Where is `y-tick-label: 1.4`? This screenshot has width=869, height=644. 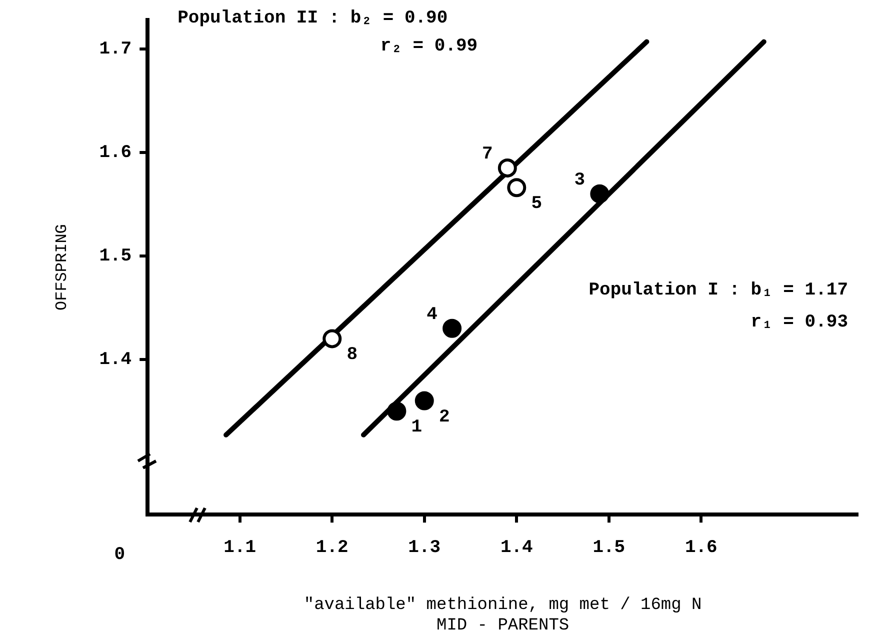 y-tick-label: 1.4 is located at coordinates (115, 360).